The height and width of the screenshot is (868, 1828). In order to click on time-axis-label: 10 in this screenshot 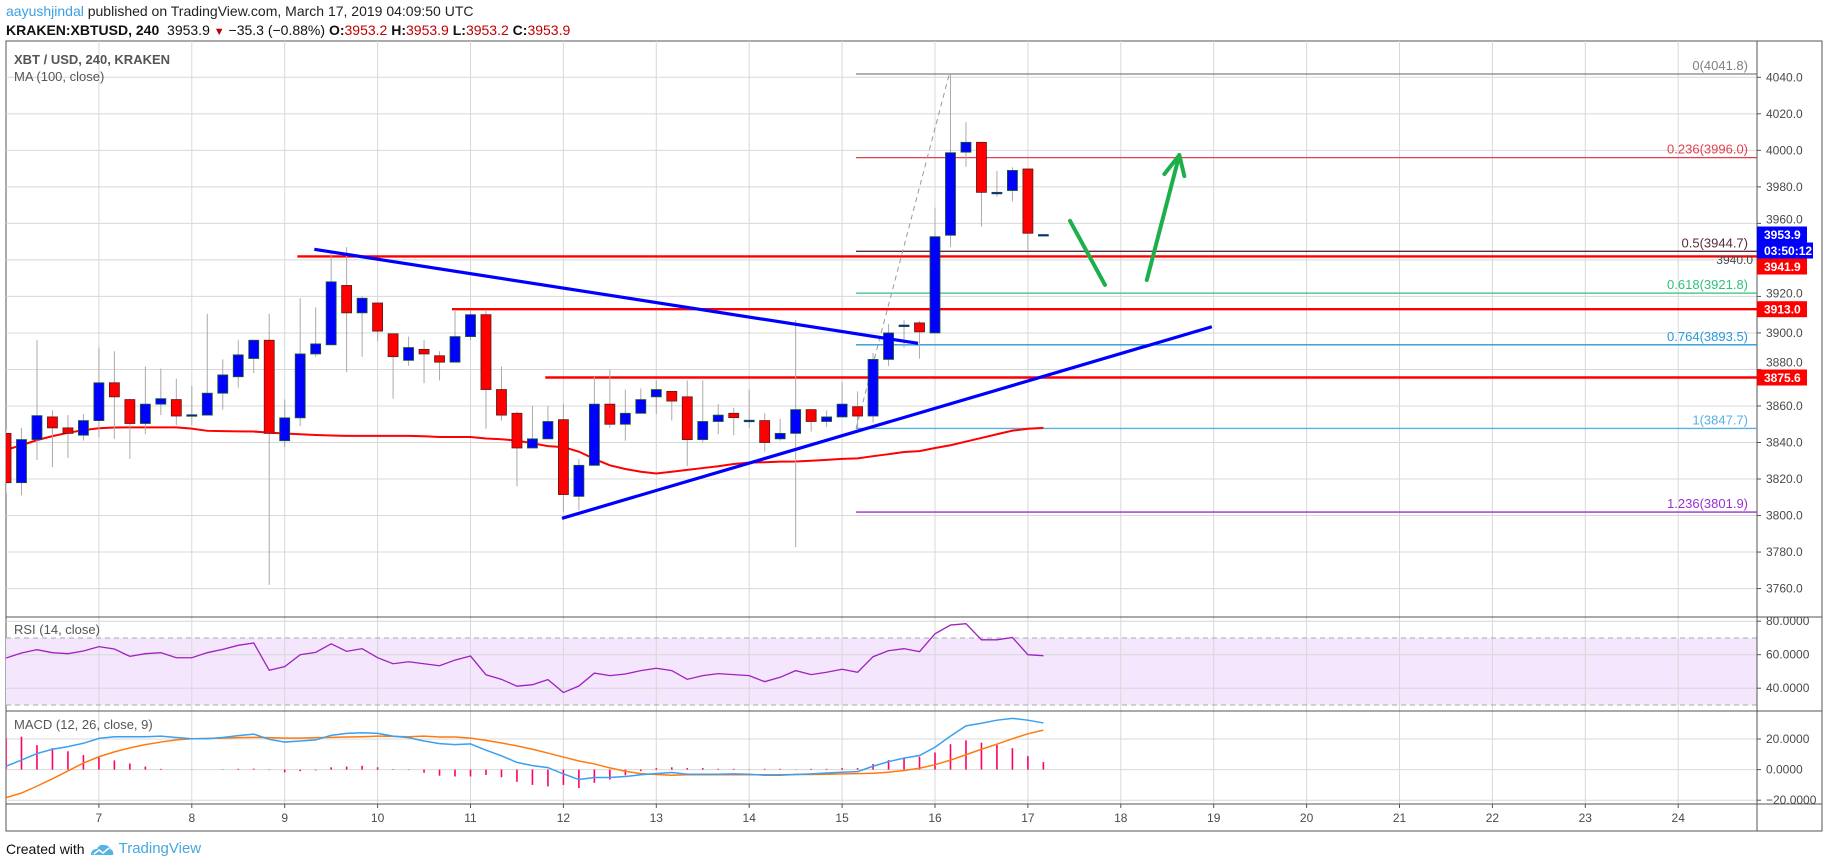, I will do `click(378, 818)`.